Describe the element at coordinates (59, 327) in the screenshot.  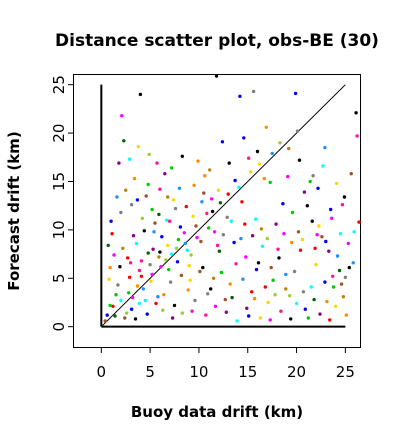
I see `y-tick-label: 0` at that location.